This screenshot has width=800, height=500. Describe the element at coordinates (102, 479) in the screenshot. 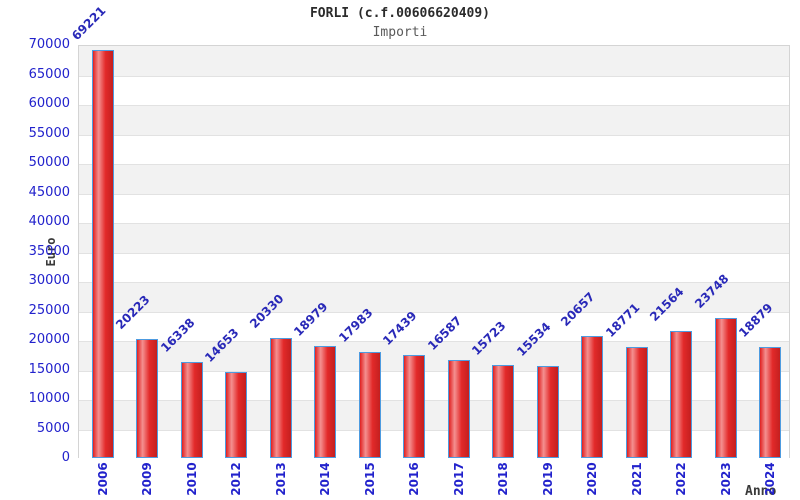

I see `x-tick-label: 2006` at that location.